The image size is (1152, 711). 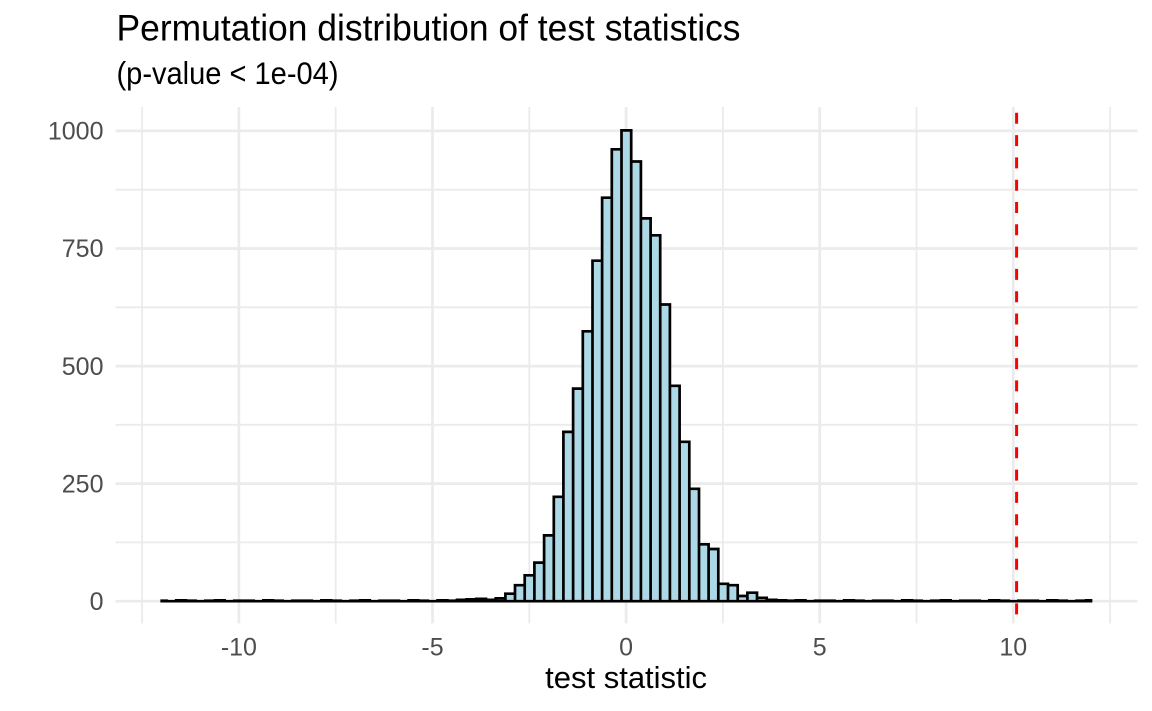 What do you see at coordinates (1013, 648) in the screenshot?
I see `svg-text: 10` at bounding box center [1013, 648].